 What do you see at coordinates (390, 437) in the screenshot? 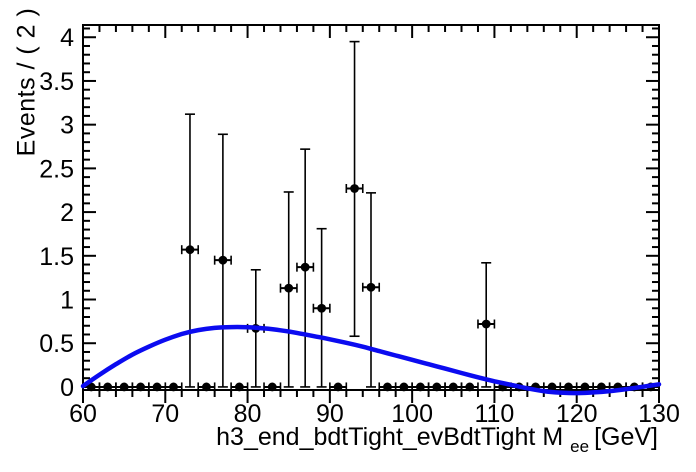
I see `x-axis-title-text: h3_end_bdtTight_evBdtTight M` at bounding box center [390, 437].